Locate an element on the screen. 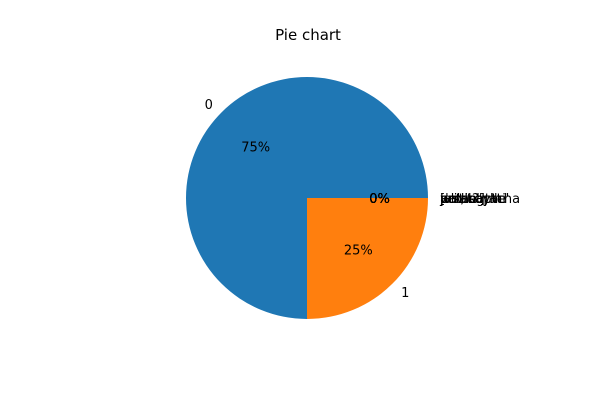 This screenshot has height=400, width=600. slice-percent-4: 0% is located at coordinates (379, 199).